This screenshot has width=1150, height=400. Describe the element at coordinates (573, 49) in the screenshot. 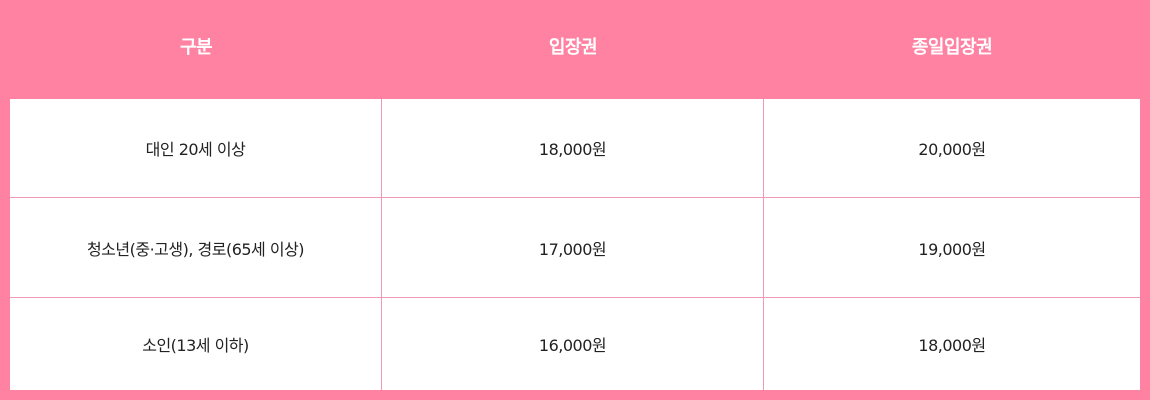

I see `header-admission-ticket: 입장권` at that location.